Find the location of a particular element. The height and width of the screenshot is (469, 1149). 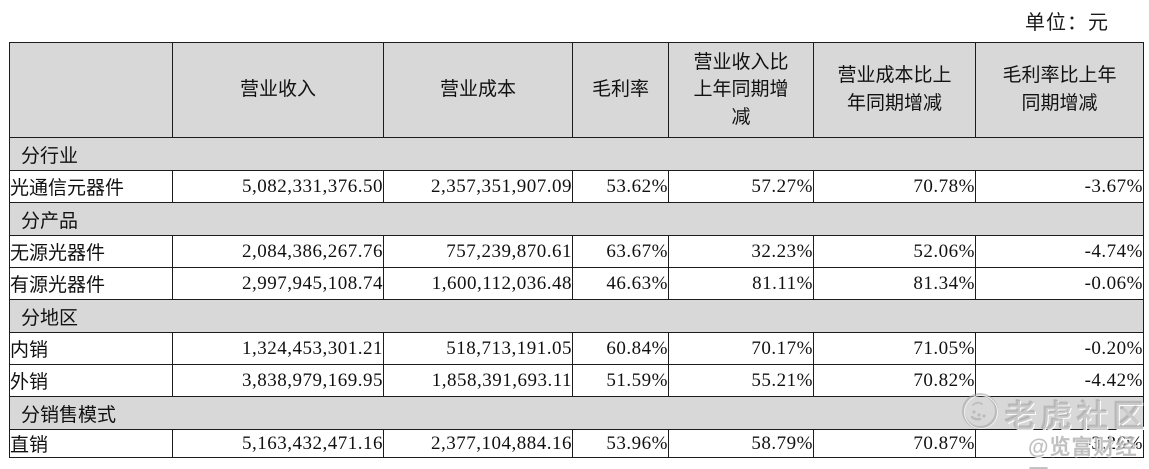

cell-revenue-yoy: 32.23% is located at coordinates (741, 251).